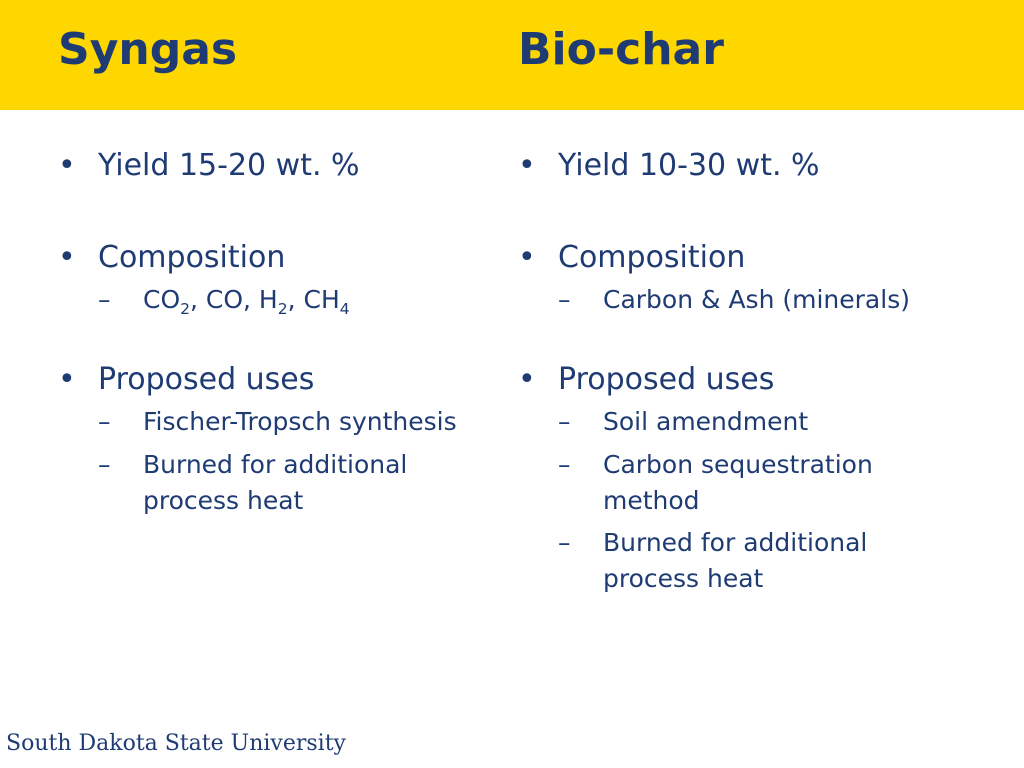 This screenshot has height=768, width=1024. I want to click on formula-part: , CH, so click(313, 299).